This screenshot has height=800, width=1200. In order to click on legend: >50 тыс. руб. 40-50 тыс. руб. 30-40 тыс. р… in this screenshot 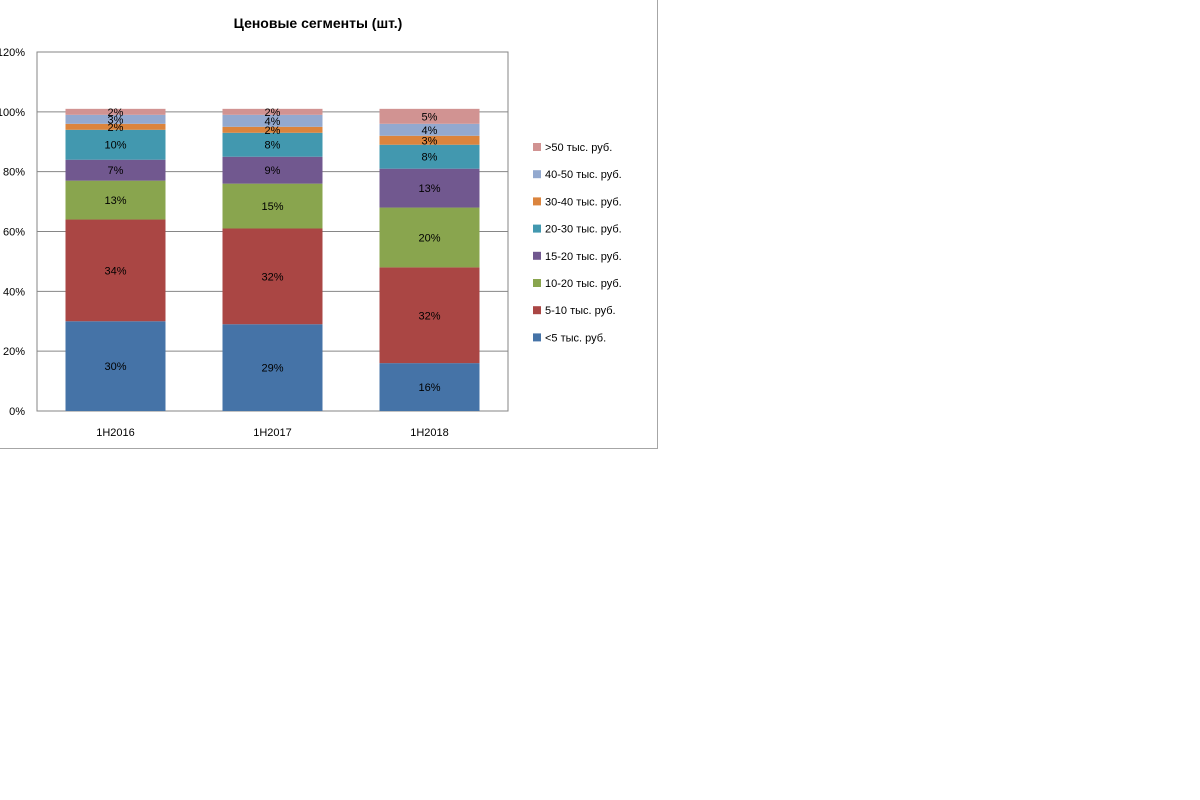, I will do `click(577, 243)`.